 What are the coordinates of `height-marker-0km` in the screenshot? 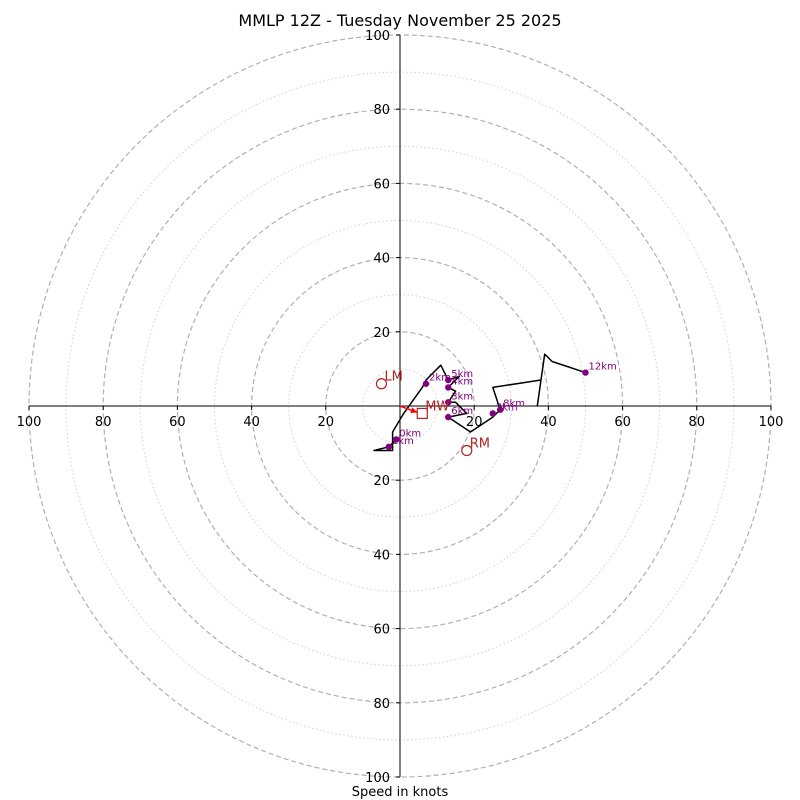 It's located at (396, 439).